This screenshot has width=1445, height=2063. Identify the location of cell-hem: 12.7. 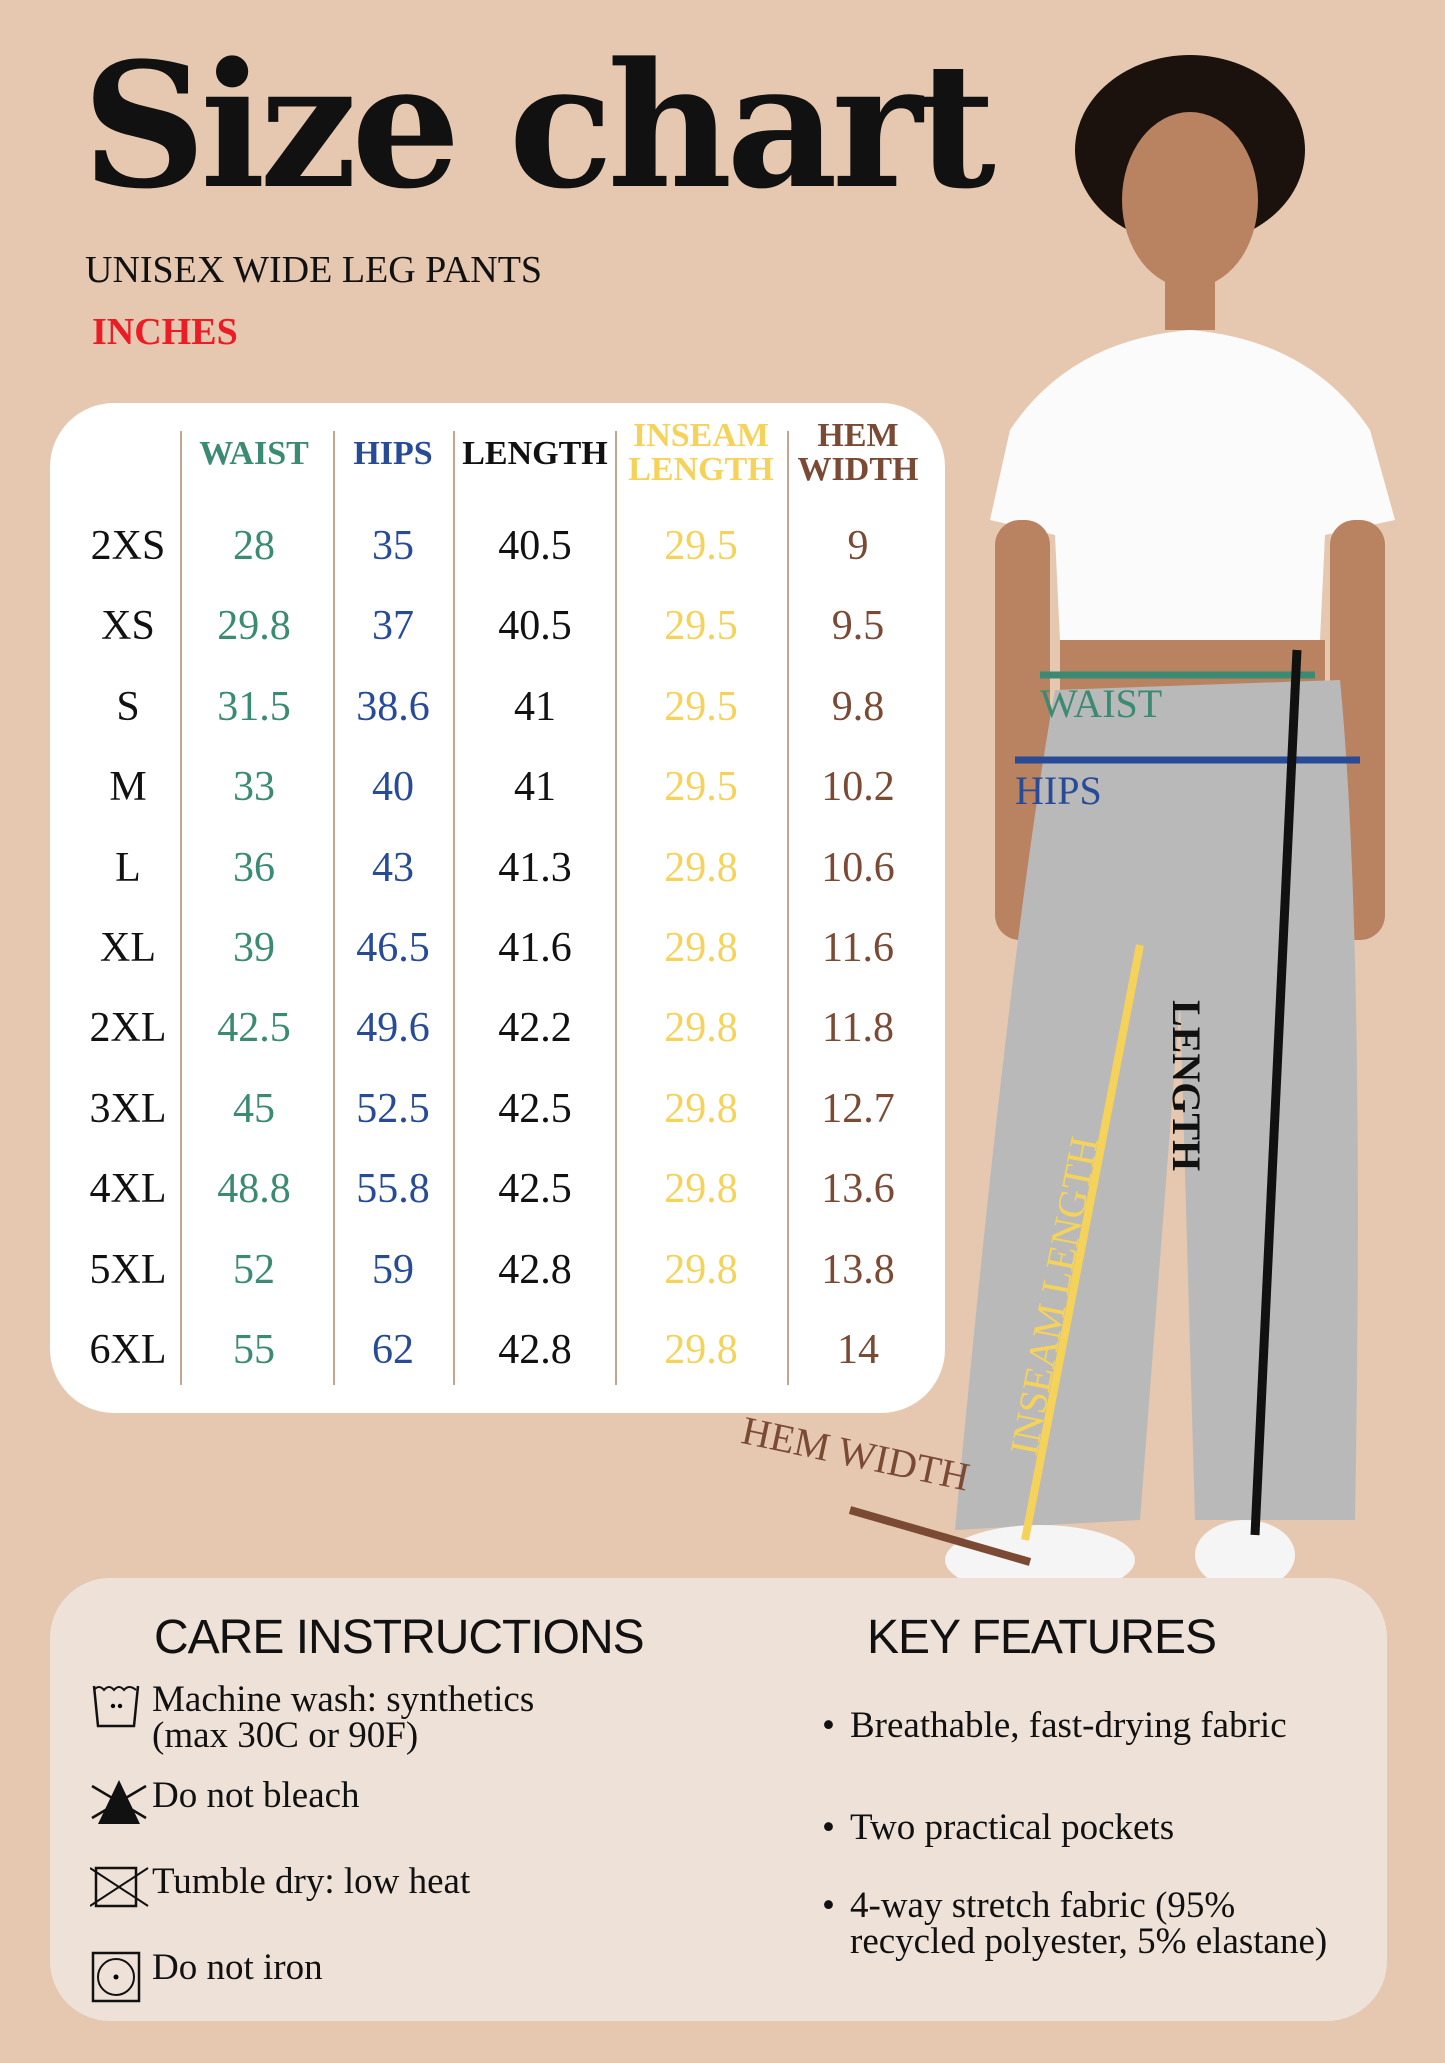
(858, 1108).